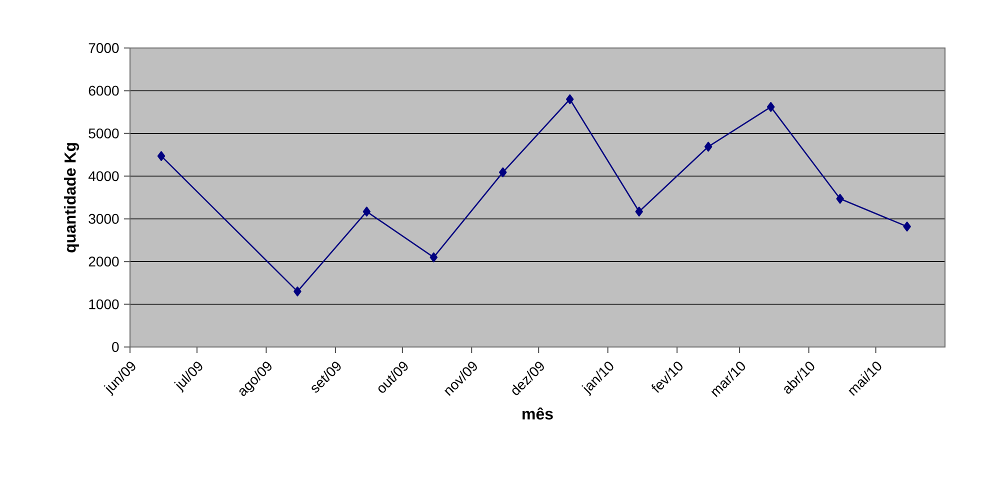 This screenshot has height=485, width=981. What do you see at coordinates (115, 347) in the screenshot?
I see `y-tick-label: 0` at bounding box center [115, 347].